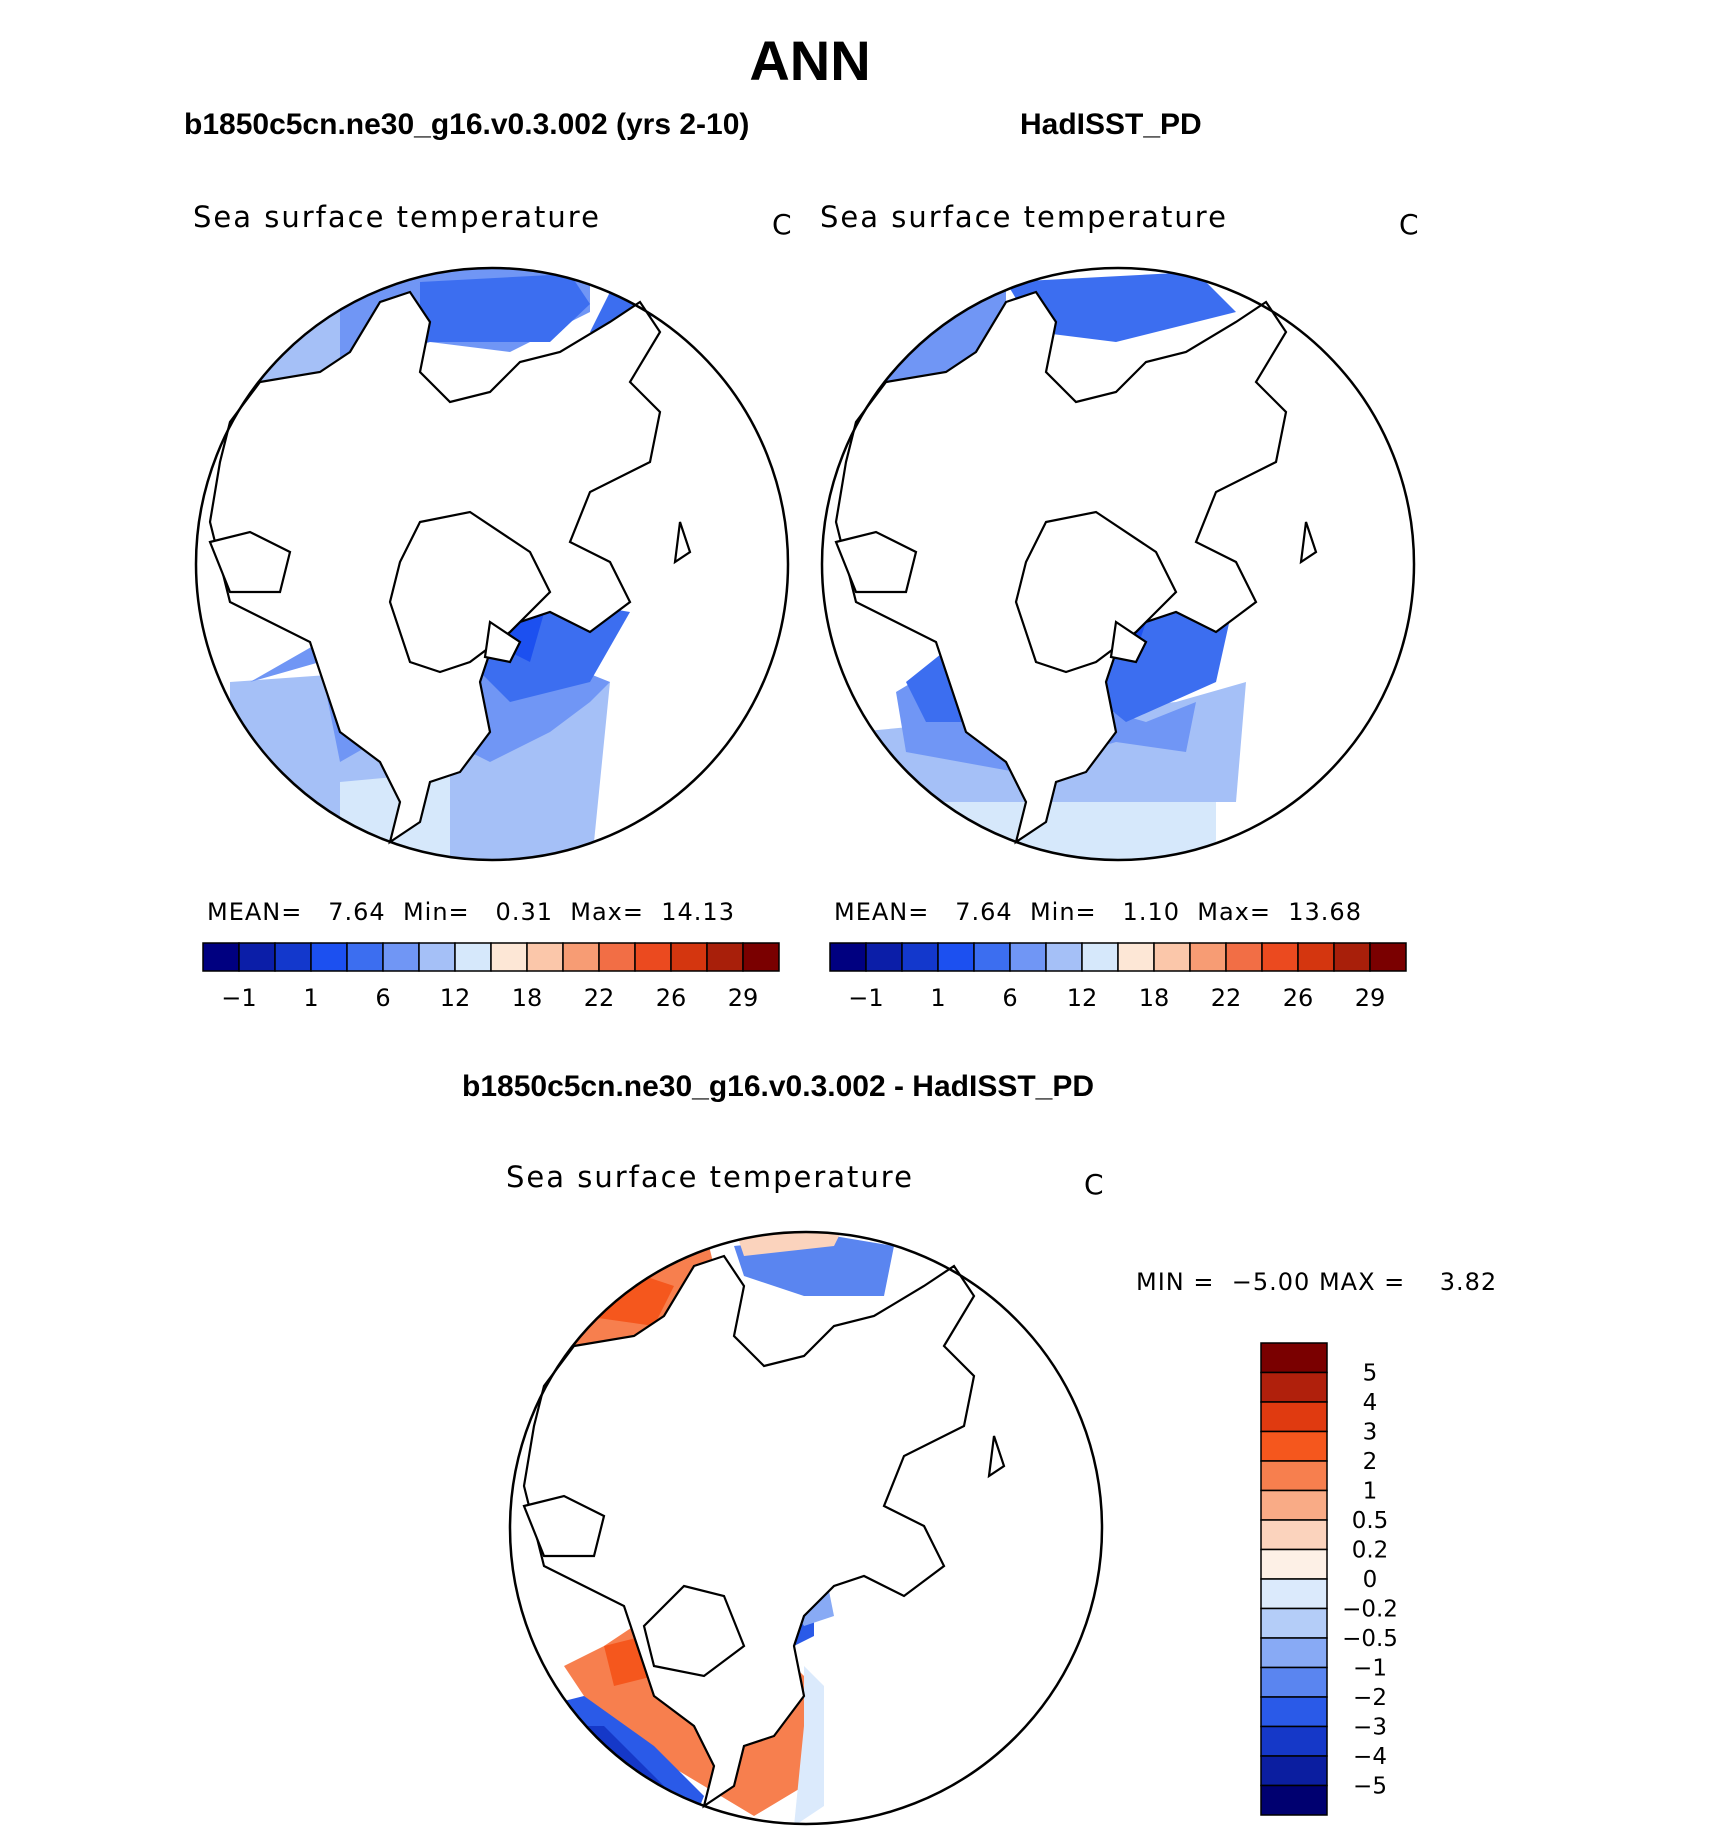 The width and height of the screenshot is (1710, 1839). What do you see at coordinates (882, 912) in the screenshot?
I see `map2-mean-label: MEAN=` at bounding box center [882, 912].